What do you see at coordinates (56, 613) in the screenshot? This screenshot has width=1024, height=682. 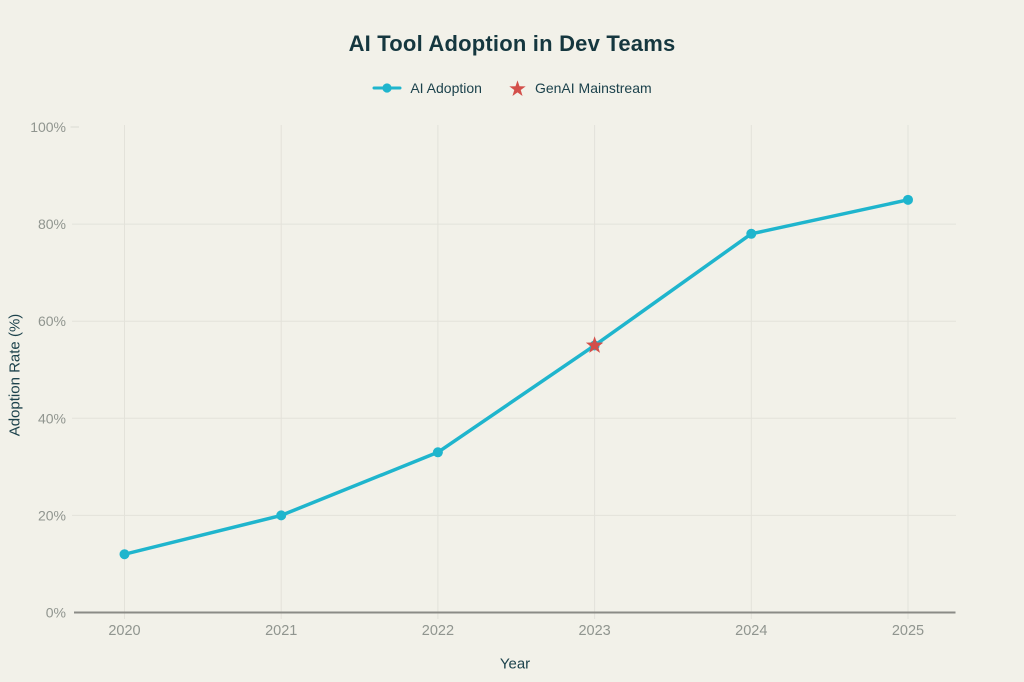 I see `y-tick-label: 0%` at bounding box center [56, 613].